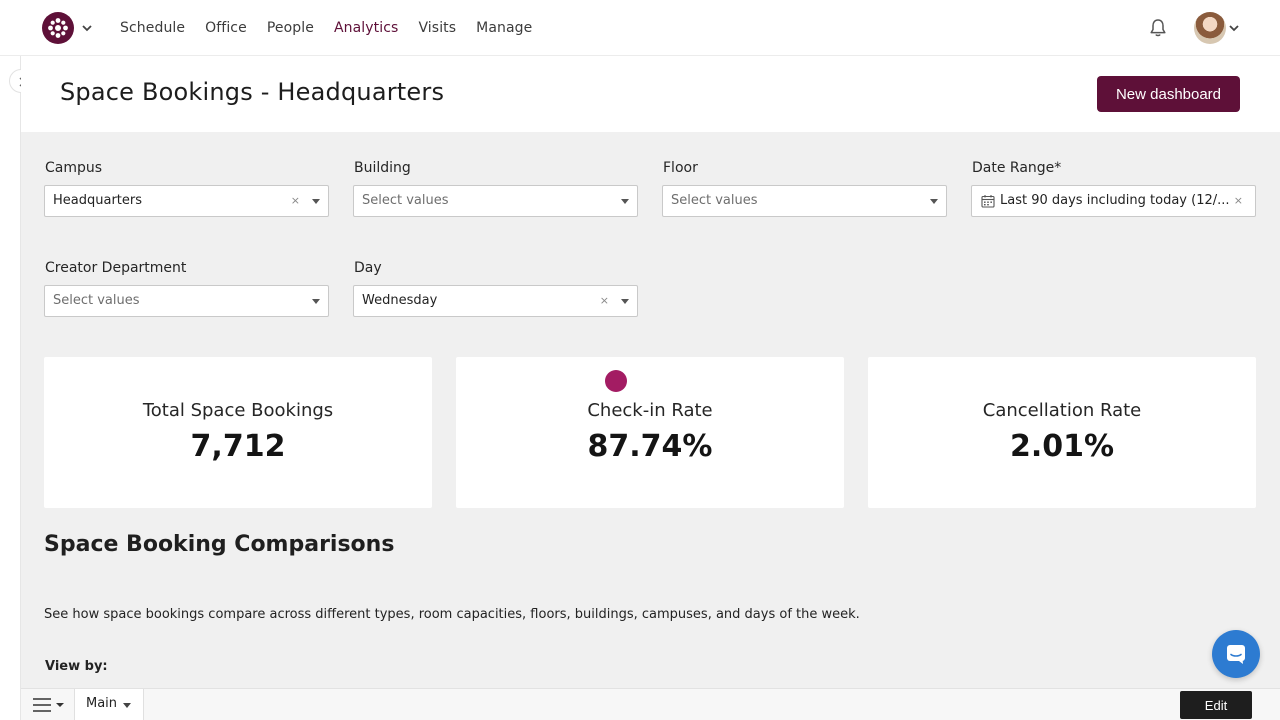 The height and width of the screenshot is (720, 1280). What do you see at coordinates (58, 28) in the screenshot?
I see `app-logo-icon` at bounding box center [58, 28].